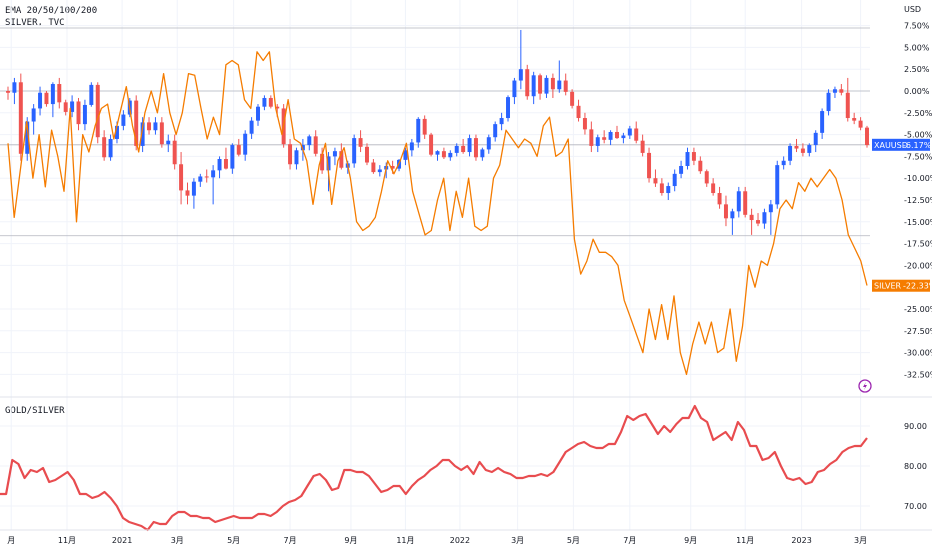  I want to click on time-axis: 月 11月 2021 3月 5月 7月 9月 11月 2022 3月 5月 7月 9月 11月 2023 3月, so click(466, 537).